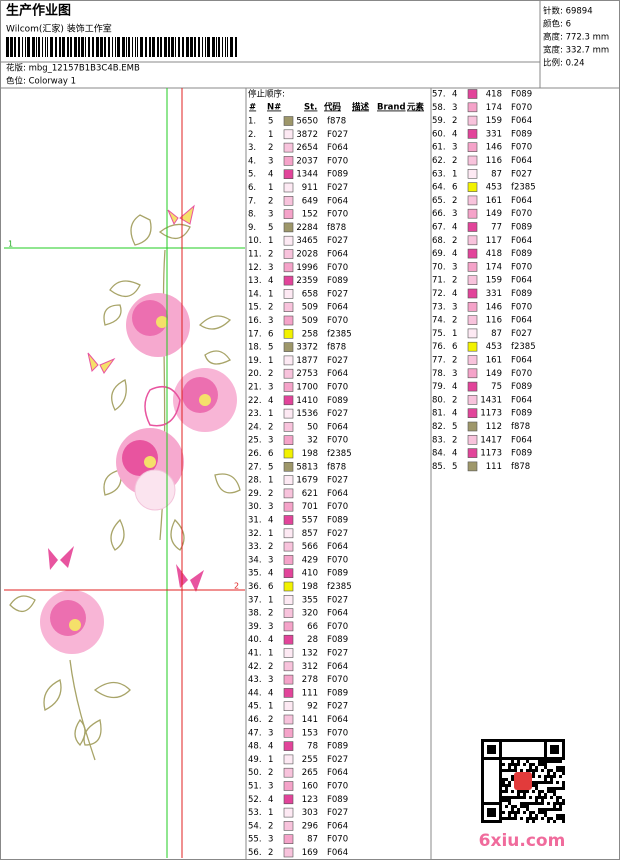 Image resolution: width=620 pixels, height=860 pixels. I want to click on row-number: 11., so click(255, 255).